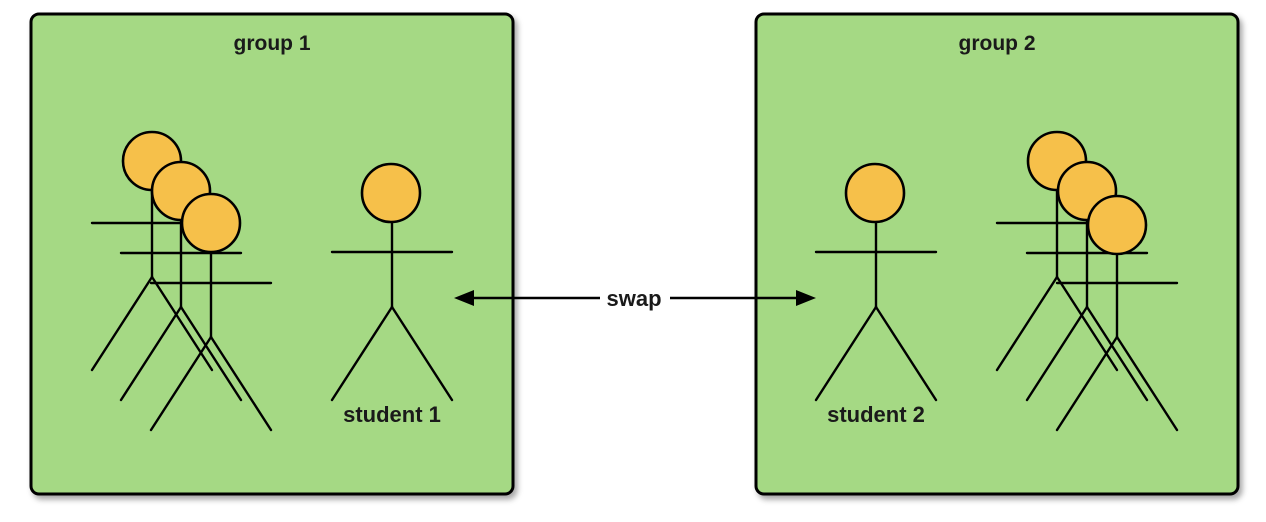  I want to click on swap-label: swap, so click(633, 298).